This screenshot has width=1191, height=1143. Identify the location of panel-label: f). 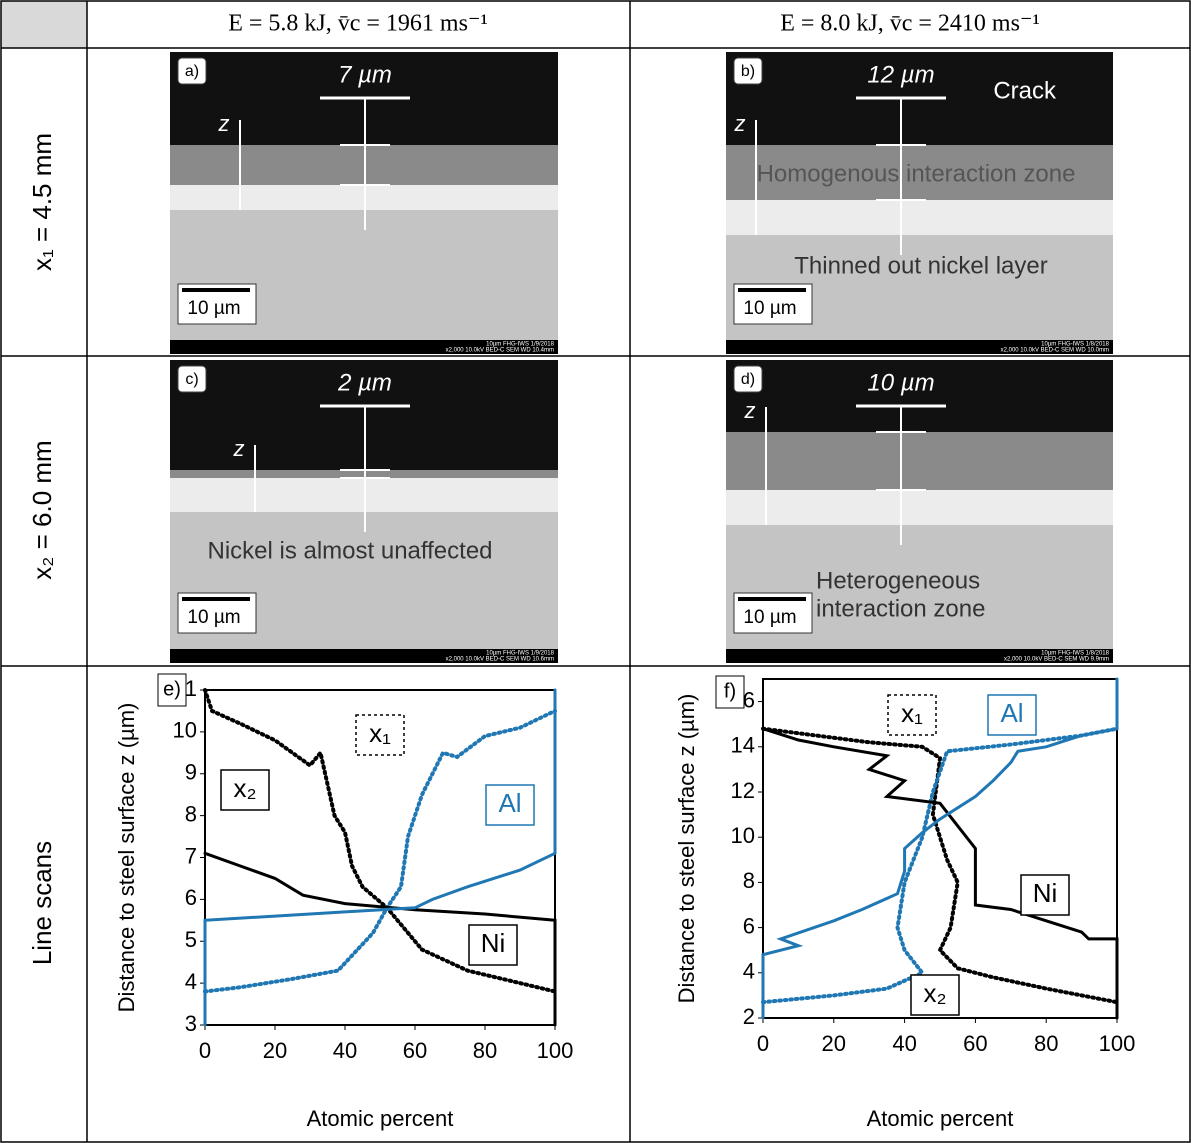
(730, 691).